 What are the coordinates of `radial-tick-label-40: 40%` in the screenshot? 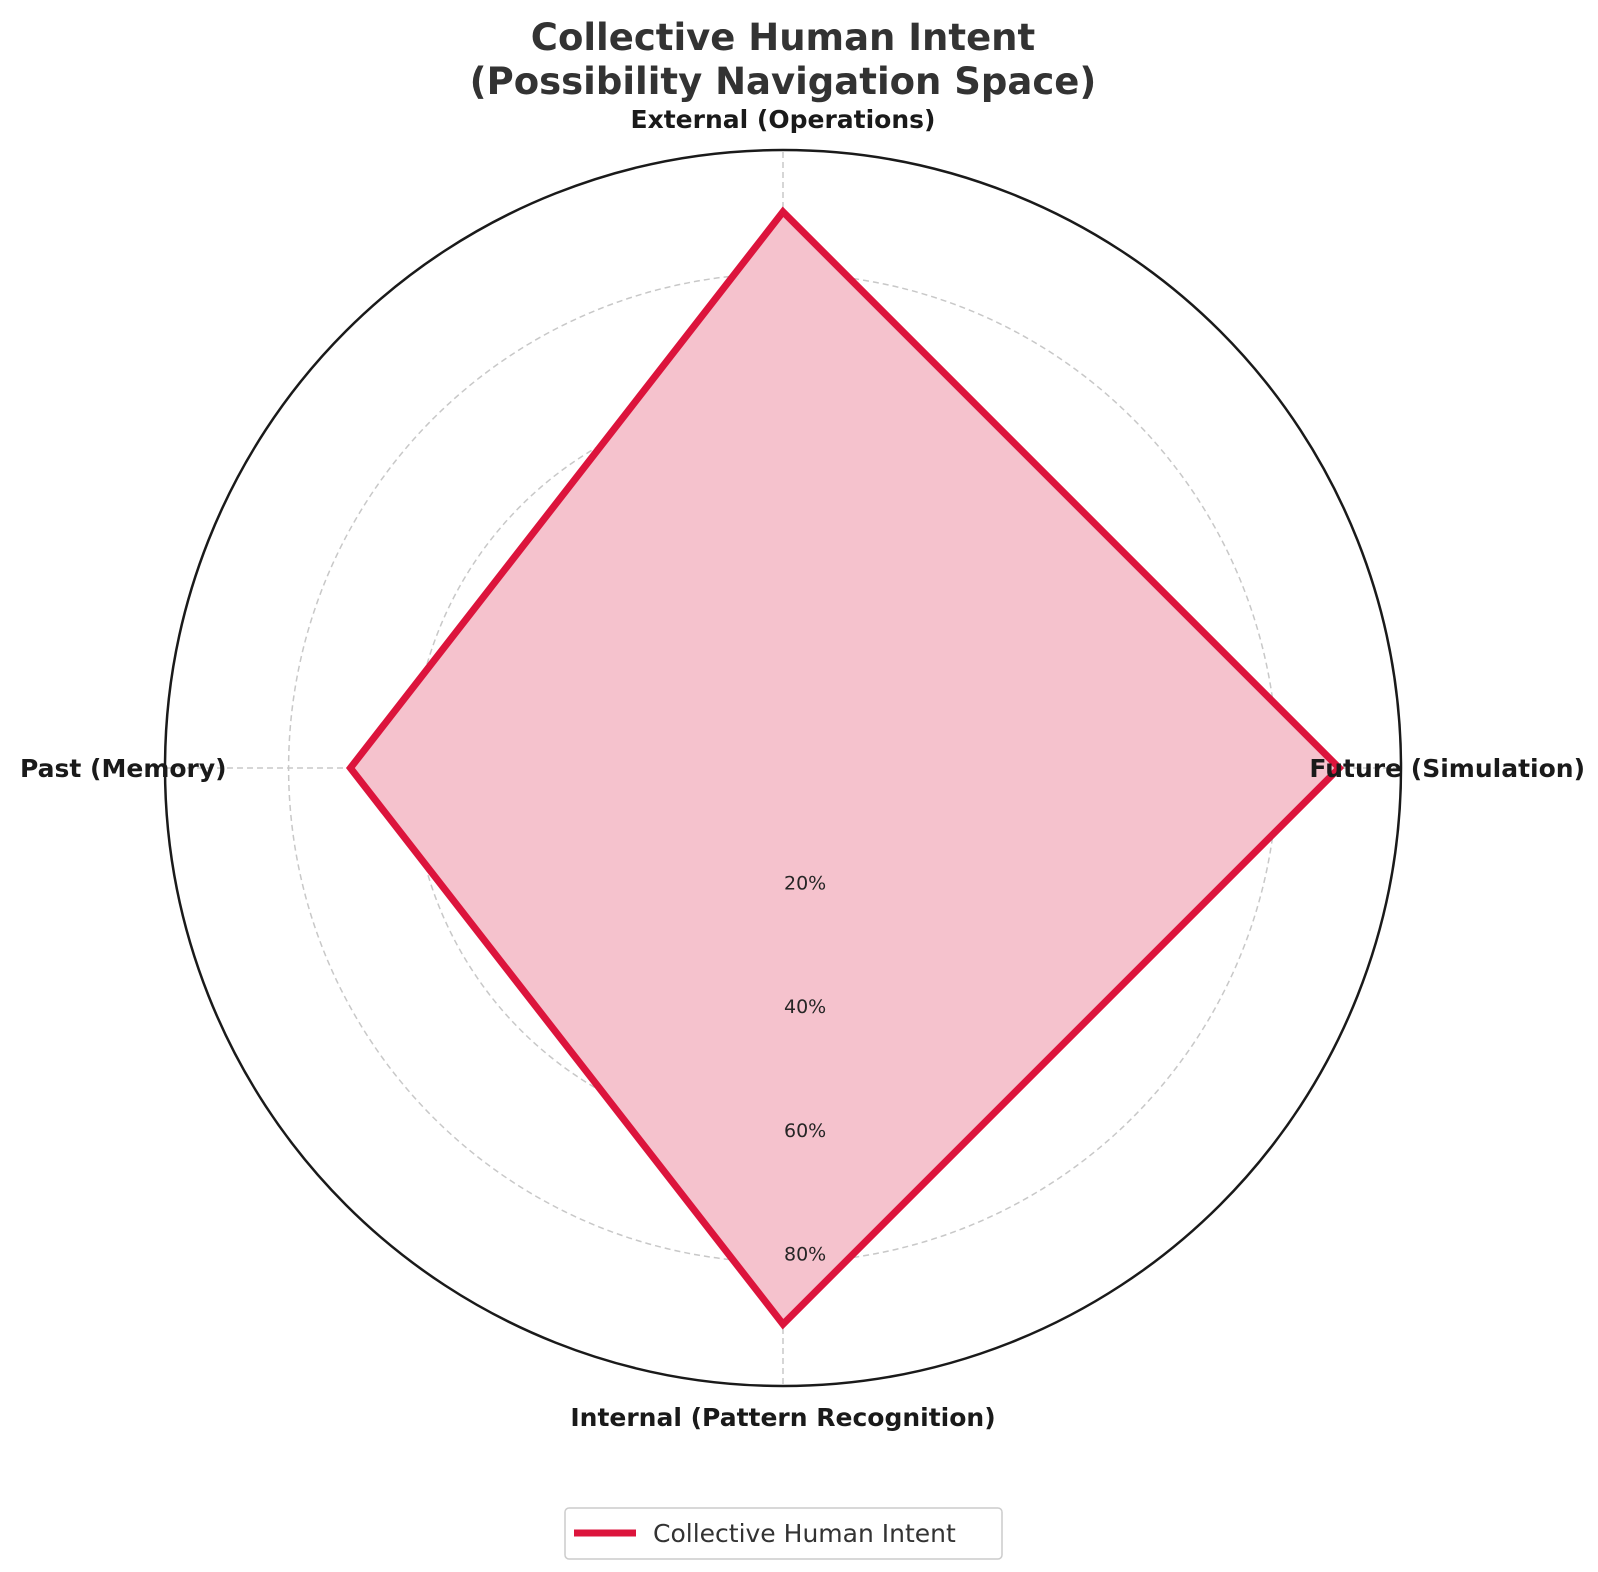 It's located at (805, 1007).